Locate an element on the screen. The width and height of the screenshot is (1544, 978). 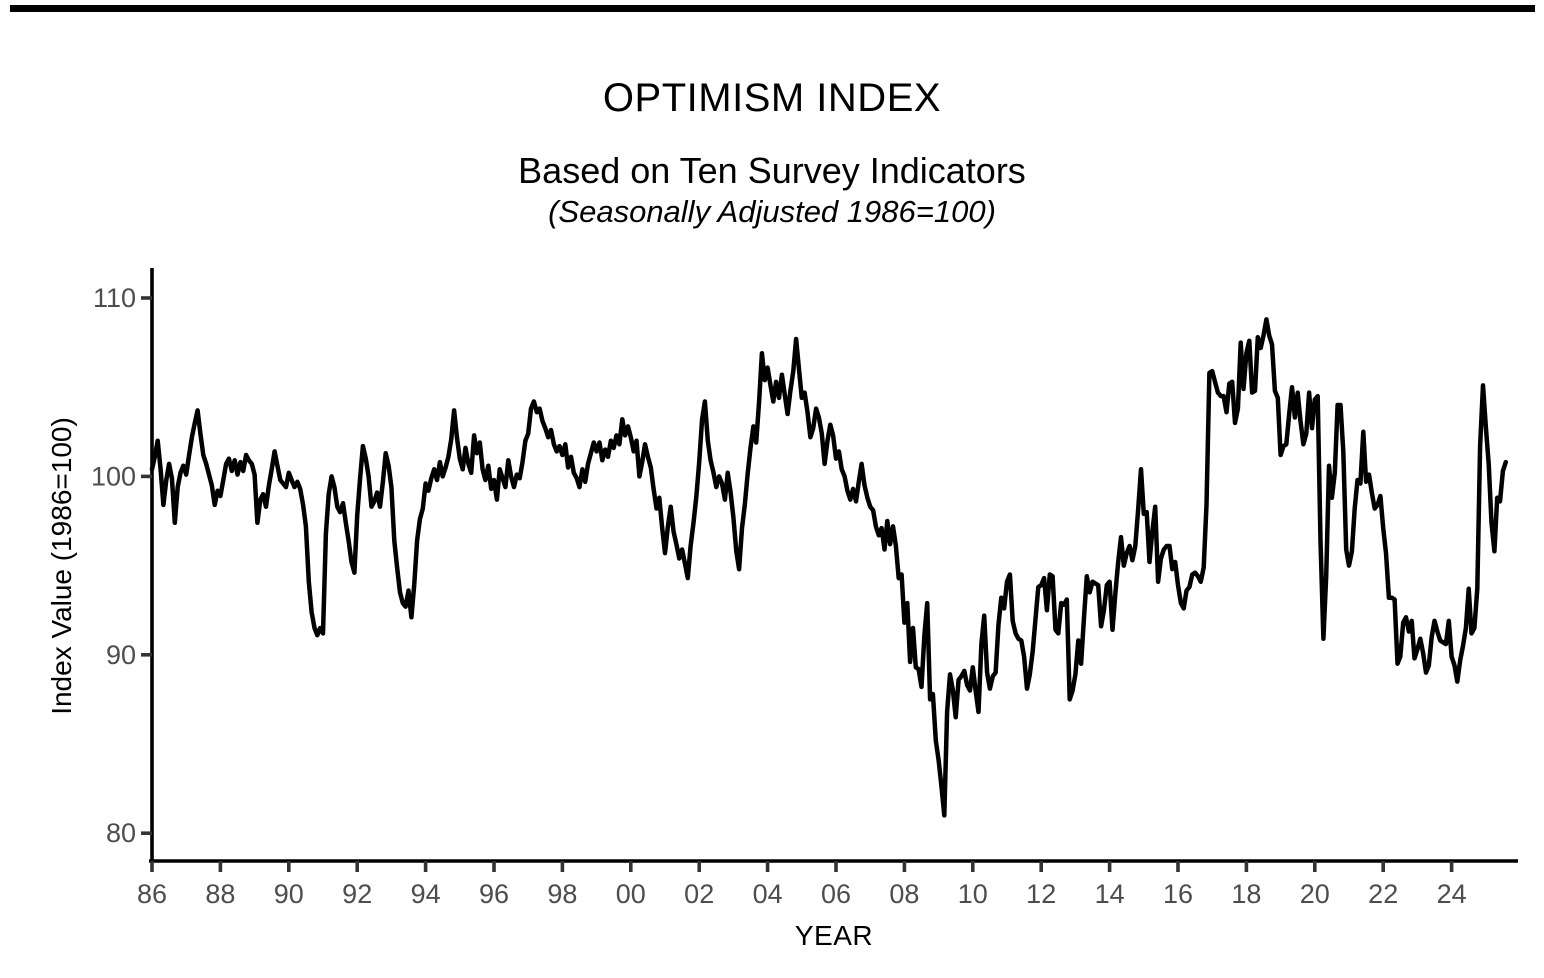
x-tick-label: 20 is located at coordinates (1315, 894).